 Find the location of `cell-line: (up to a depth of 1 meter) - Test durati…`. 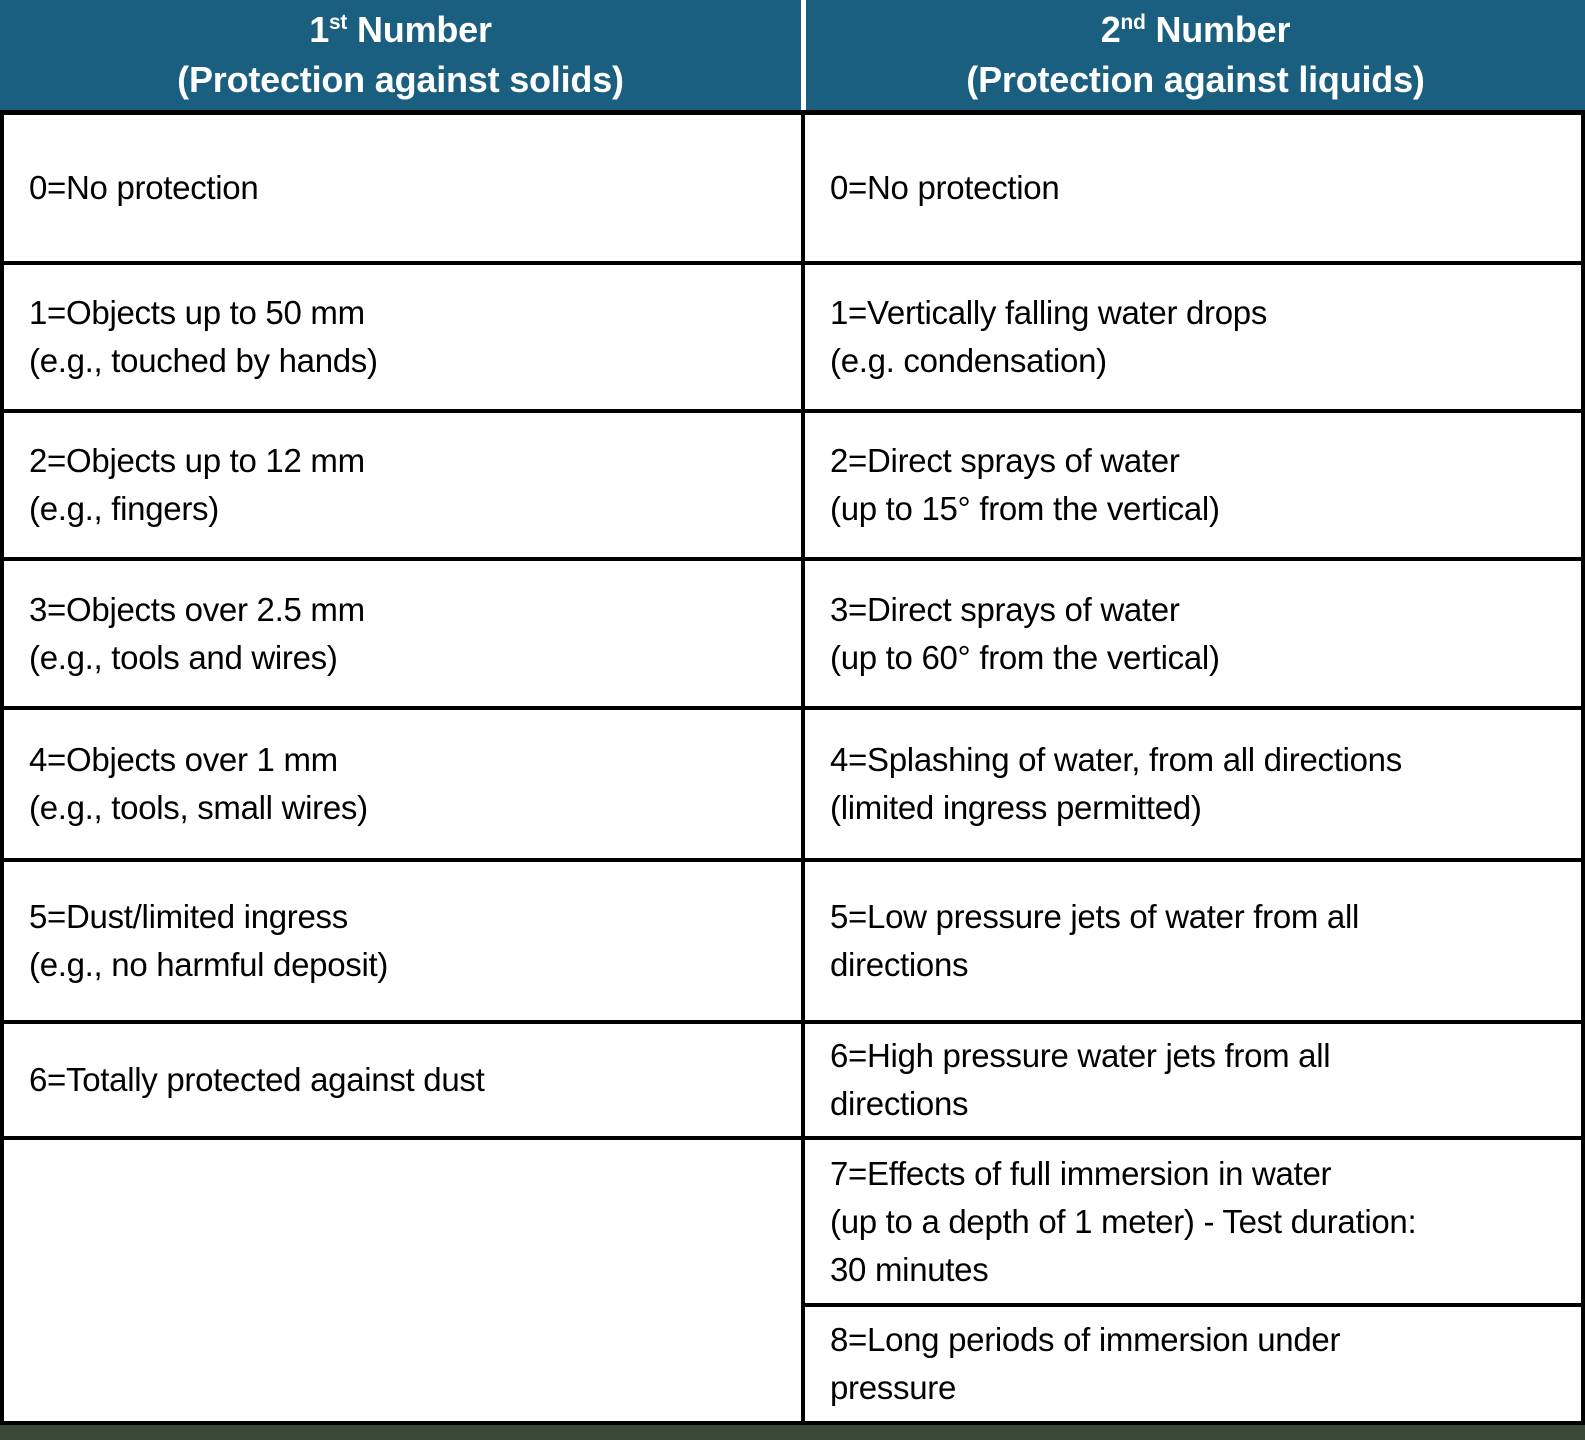

cell-line: (up to a depth of 1 meter) - Test durati… is located at coordinates (1123, 1221).